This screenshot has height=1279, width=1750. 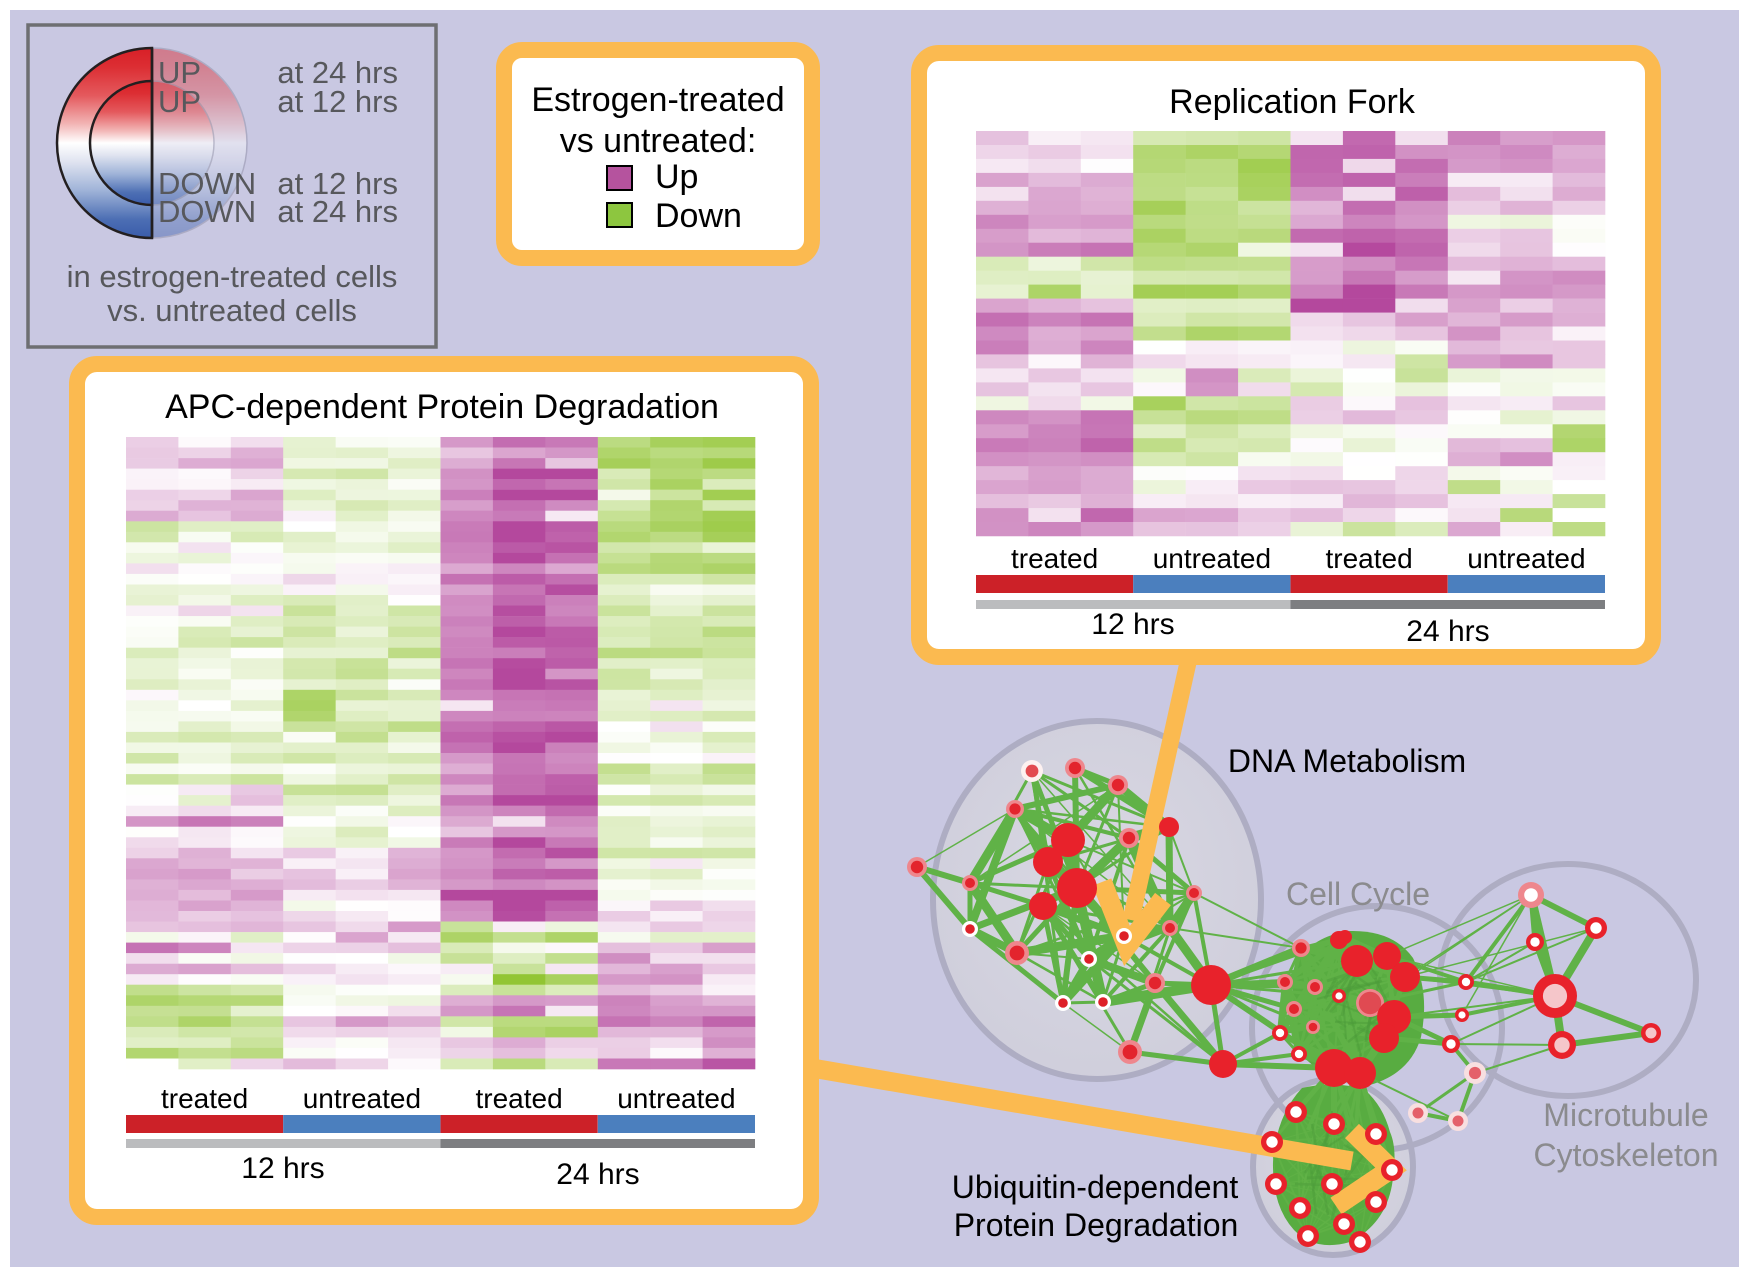 I want to click on svg-text: Up, so click(x=676, y=177).